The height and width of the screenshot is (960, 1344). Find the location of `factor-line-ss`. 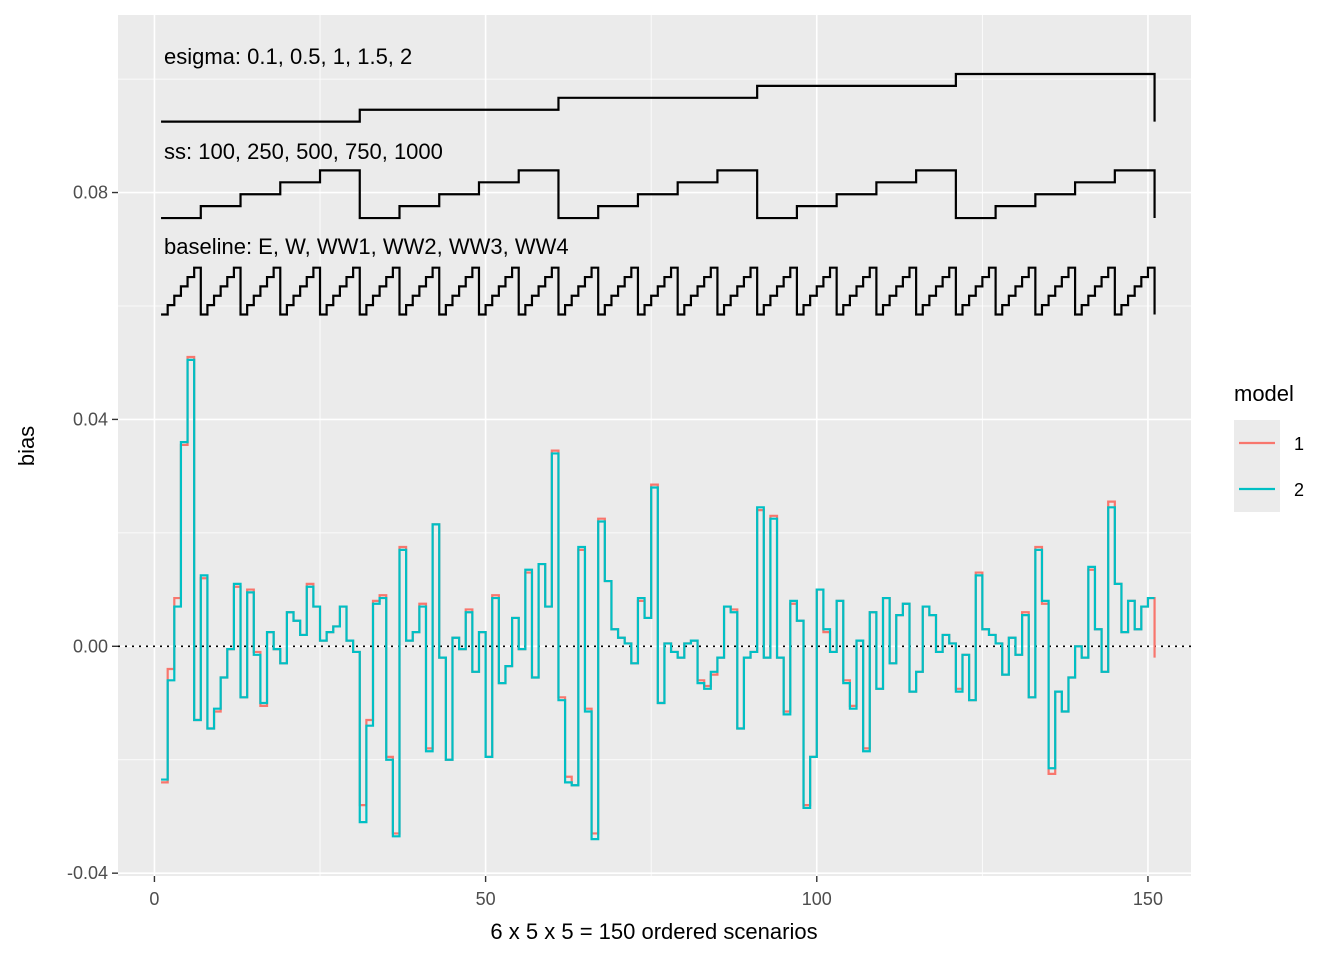

factor-line-ss is located at coordinates (658, 194).